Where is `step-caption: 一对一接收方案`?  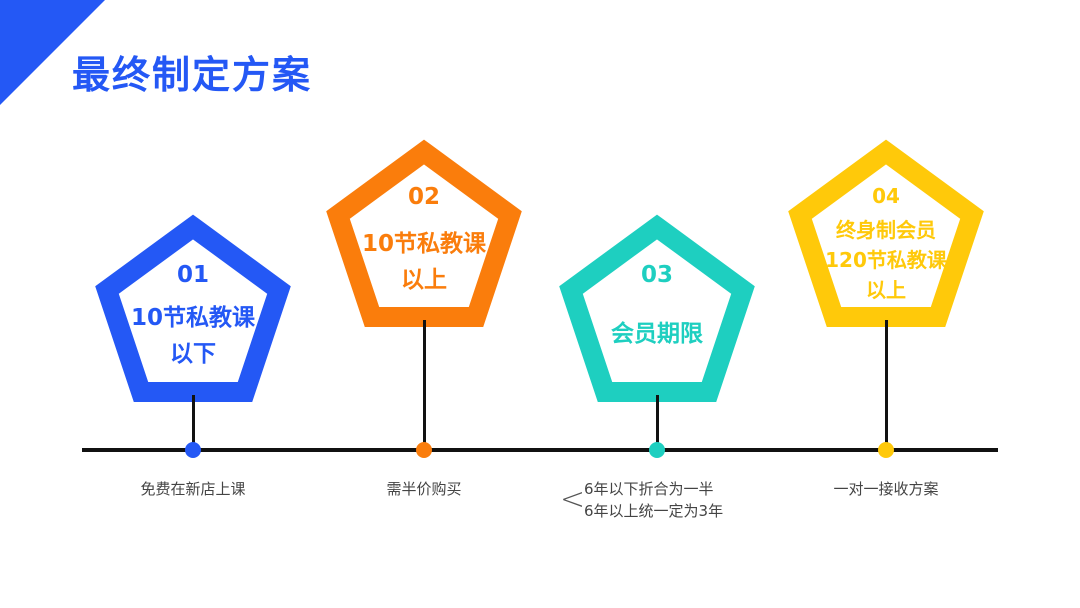 step-caption: 一对一接收方案 is located at coordinates (886, 489).